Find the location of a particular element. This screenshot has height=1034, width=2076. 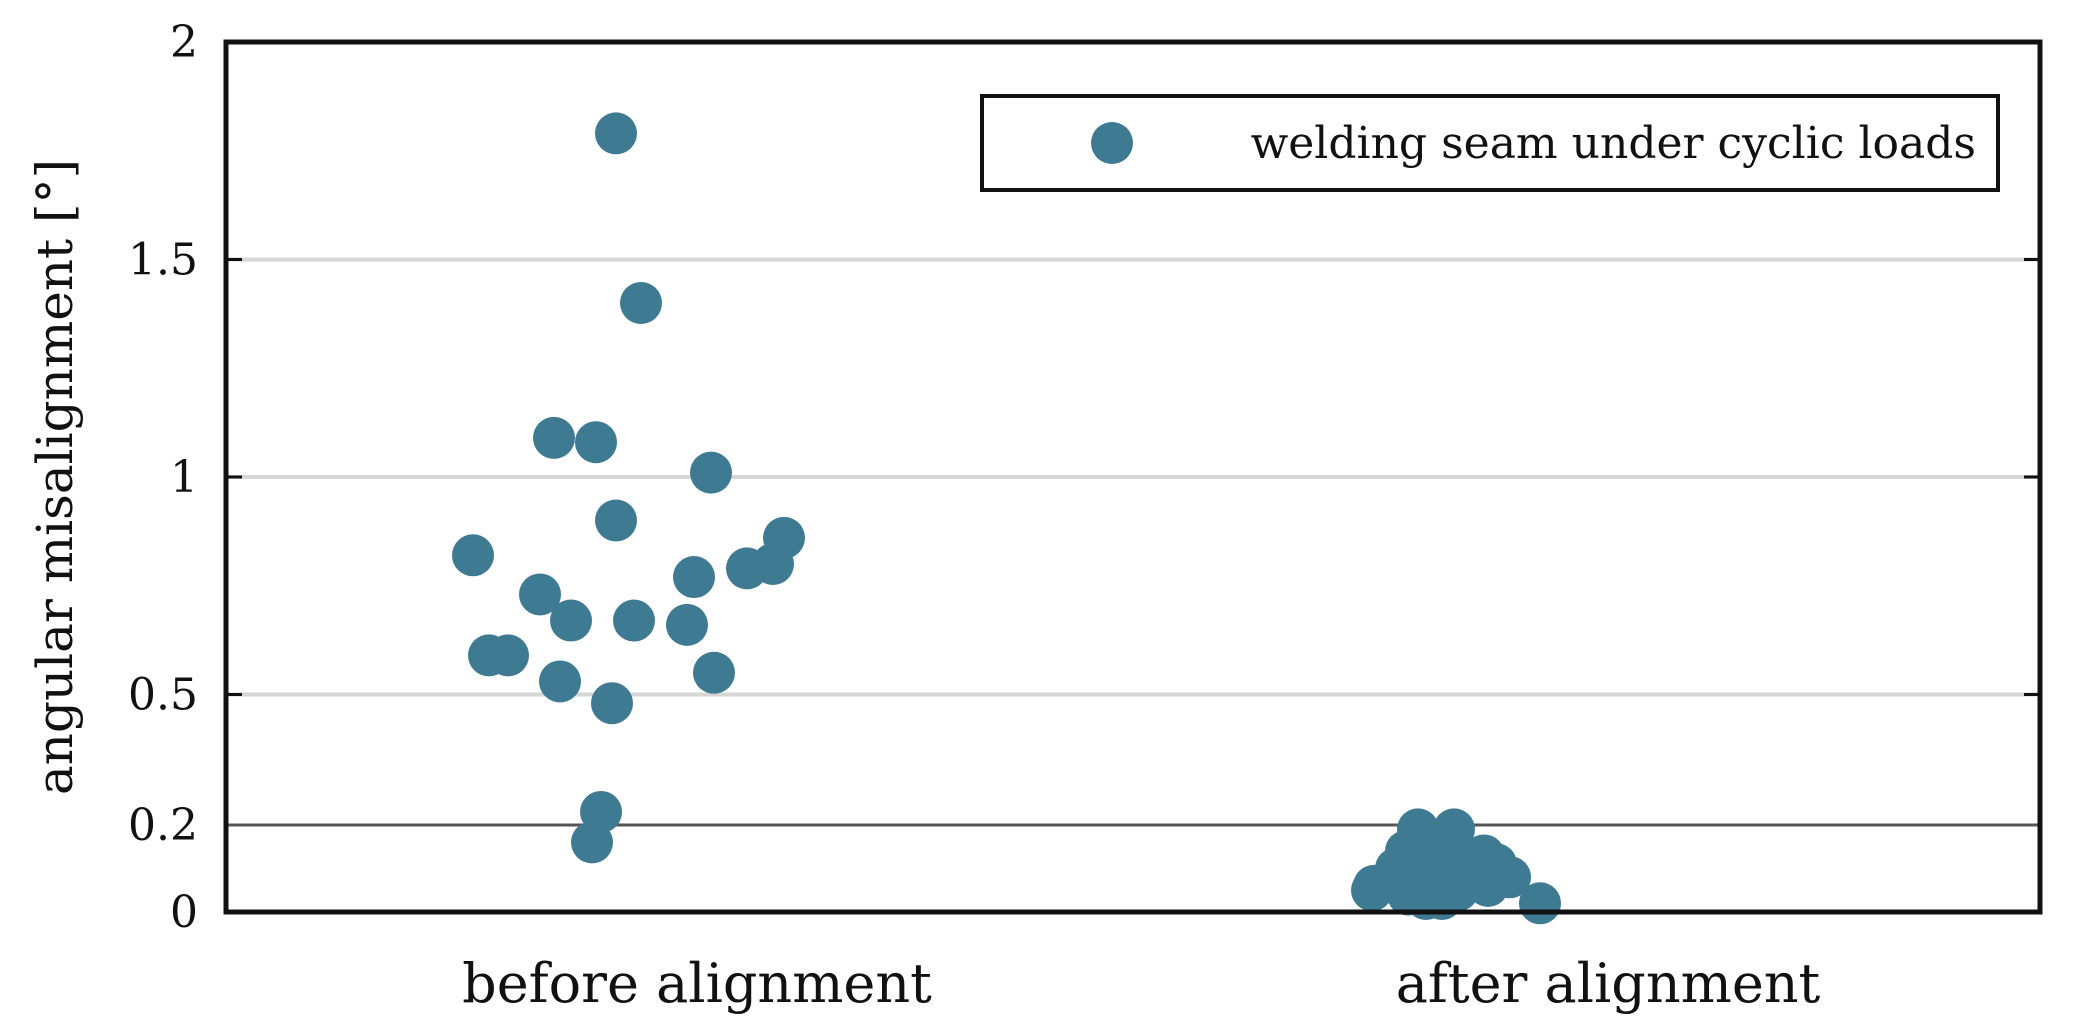

y-tick-label: 1.5 is located at coordinates (163, 260).